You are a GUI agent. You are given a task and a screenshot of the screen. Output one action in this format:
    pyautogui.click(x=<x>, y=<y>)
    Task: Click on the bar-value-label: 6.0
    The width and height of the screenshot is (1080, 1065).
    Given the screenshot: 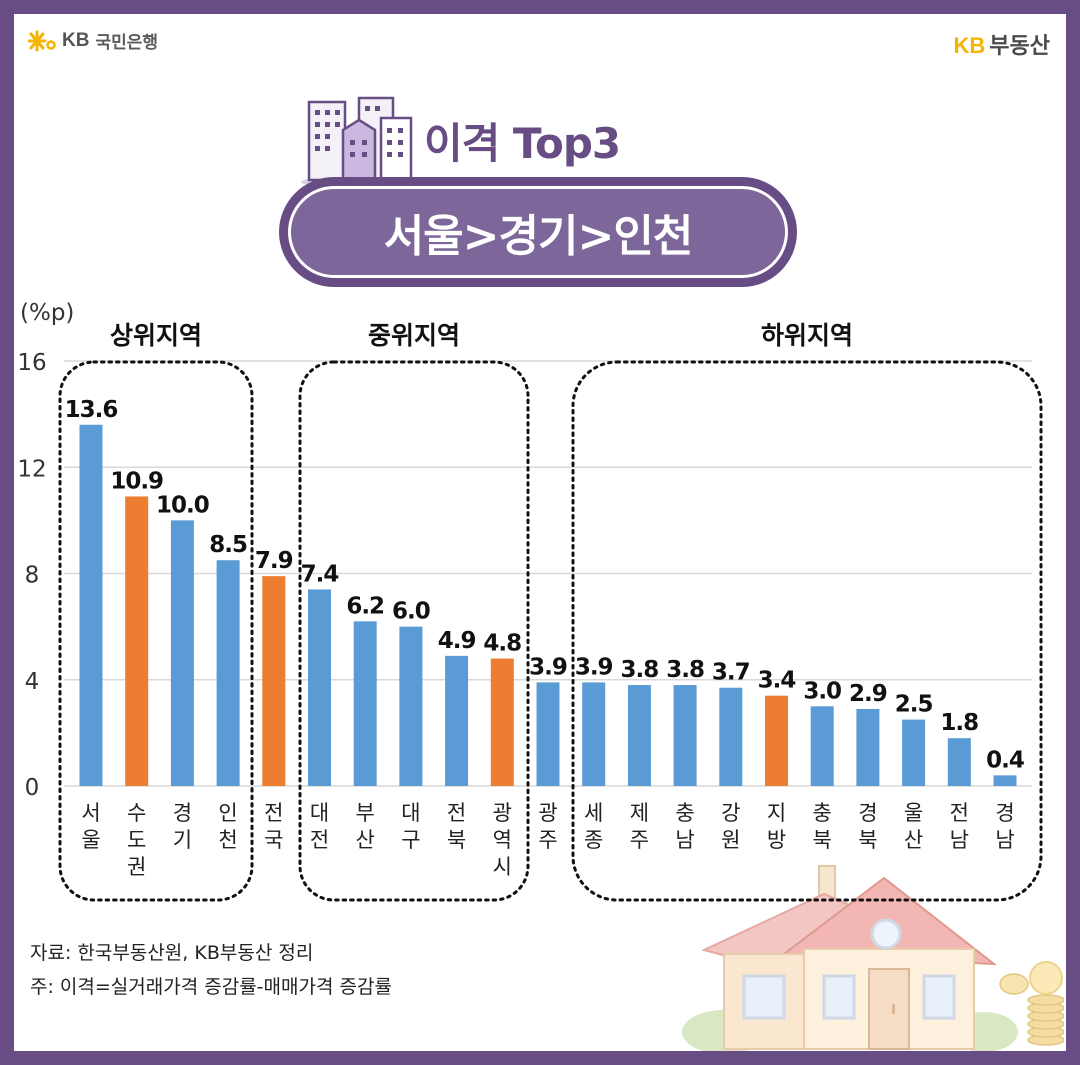 What is the action you would take?
    pyautogui.click(x=411, y=612)
    